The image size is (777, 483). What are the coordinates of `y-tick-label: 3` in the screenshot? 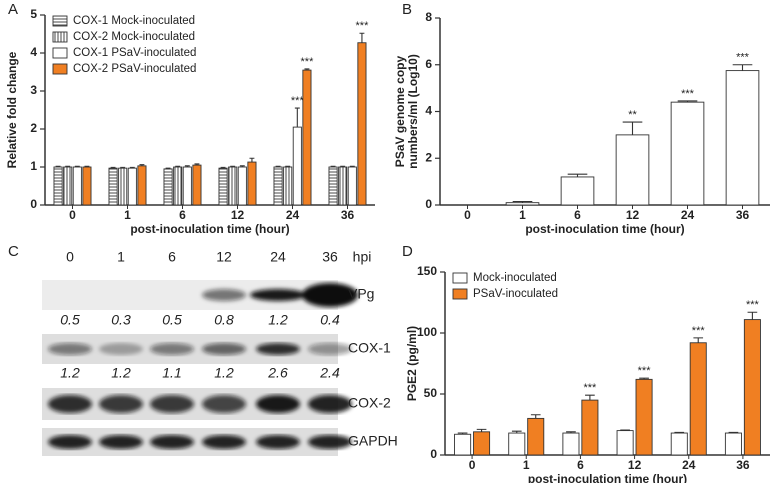 It's located at (33, 90).